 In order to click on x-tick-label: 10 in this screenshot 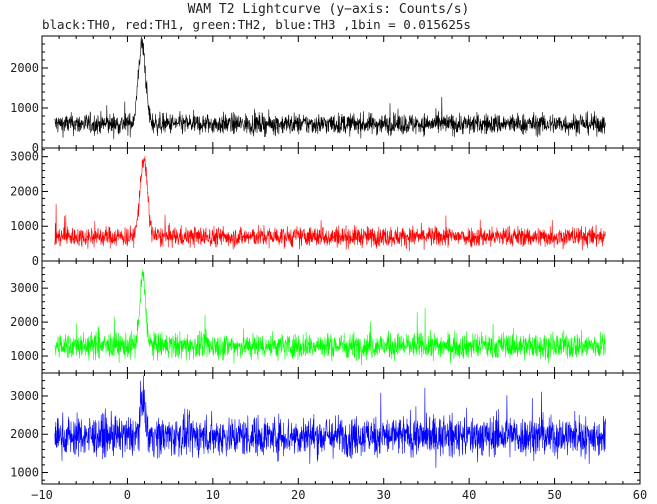, I will do `click(213, 495)`.